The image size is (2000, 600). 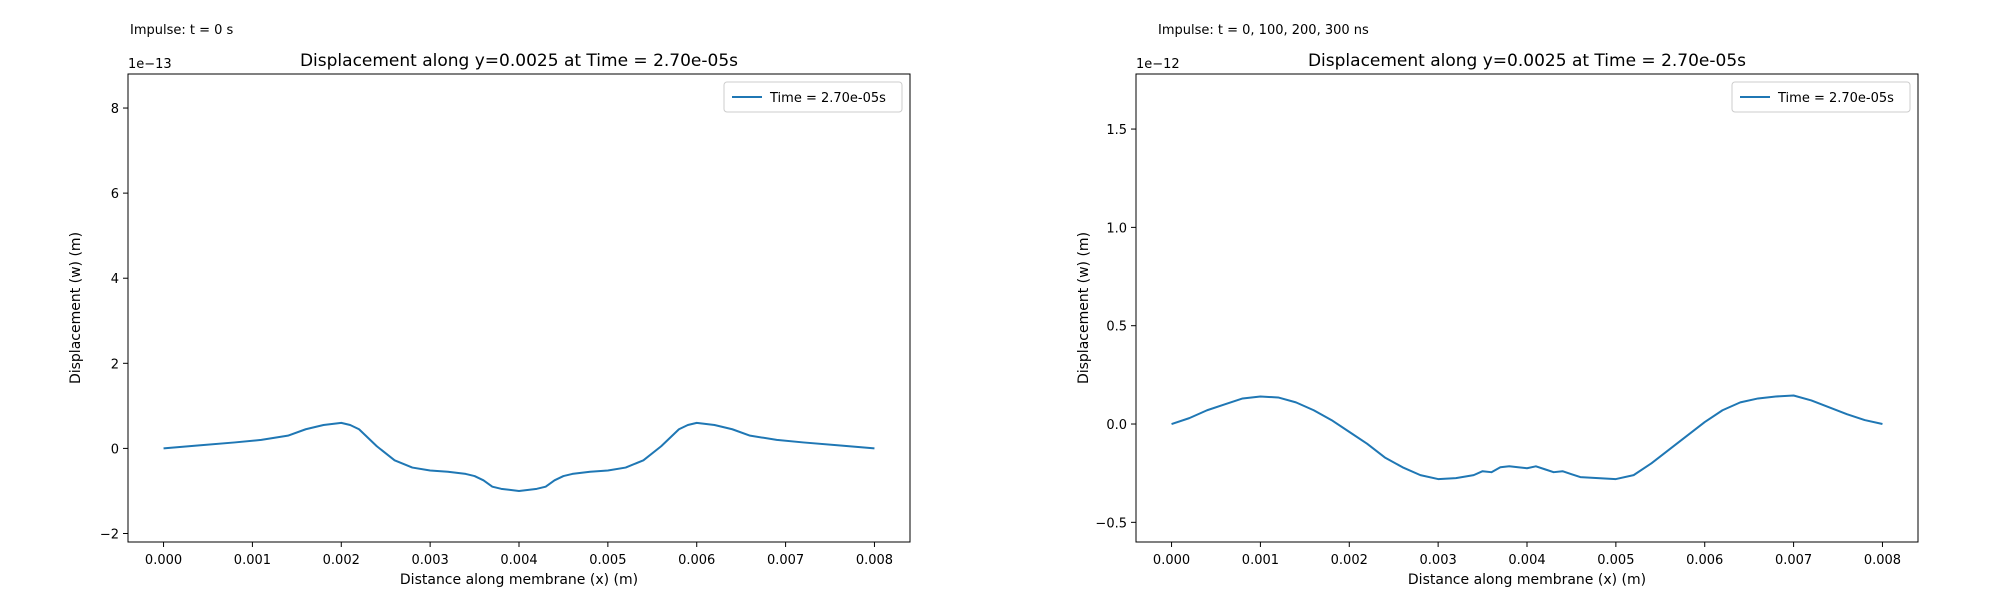 I want to click on y-tick-label: 1.0, so click(x=1116, y=228).